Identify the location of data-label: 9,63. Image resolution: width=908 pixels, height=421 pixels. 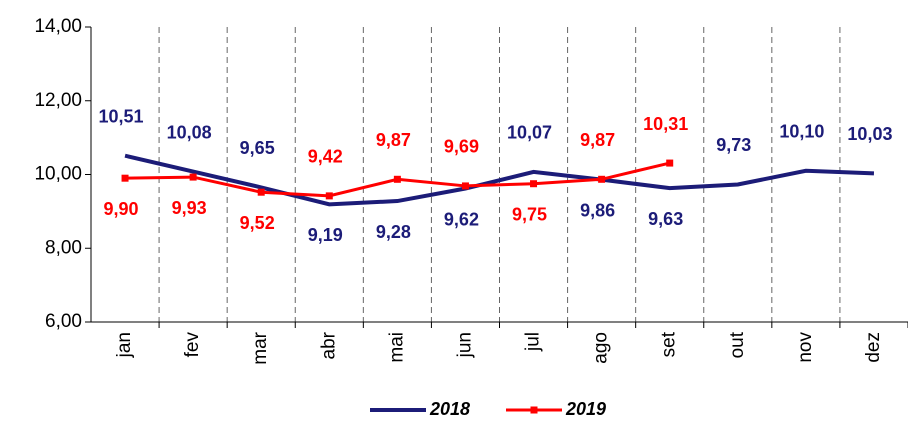
(665, 219).